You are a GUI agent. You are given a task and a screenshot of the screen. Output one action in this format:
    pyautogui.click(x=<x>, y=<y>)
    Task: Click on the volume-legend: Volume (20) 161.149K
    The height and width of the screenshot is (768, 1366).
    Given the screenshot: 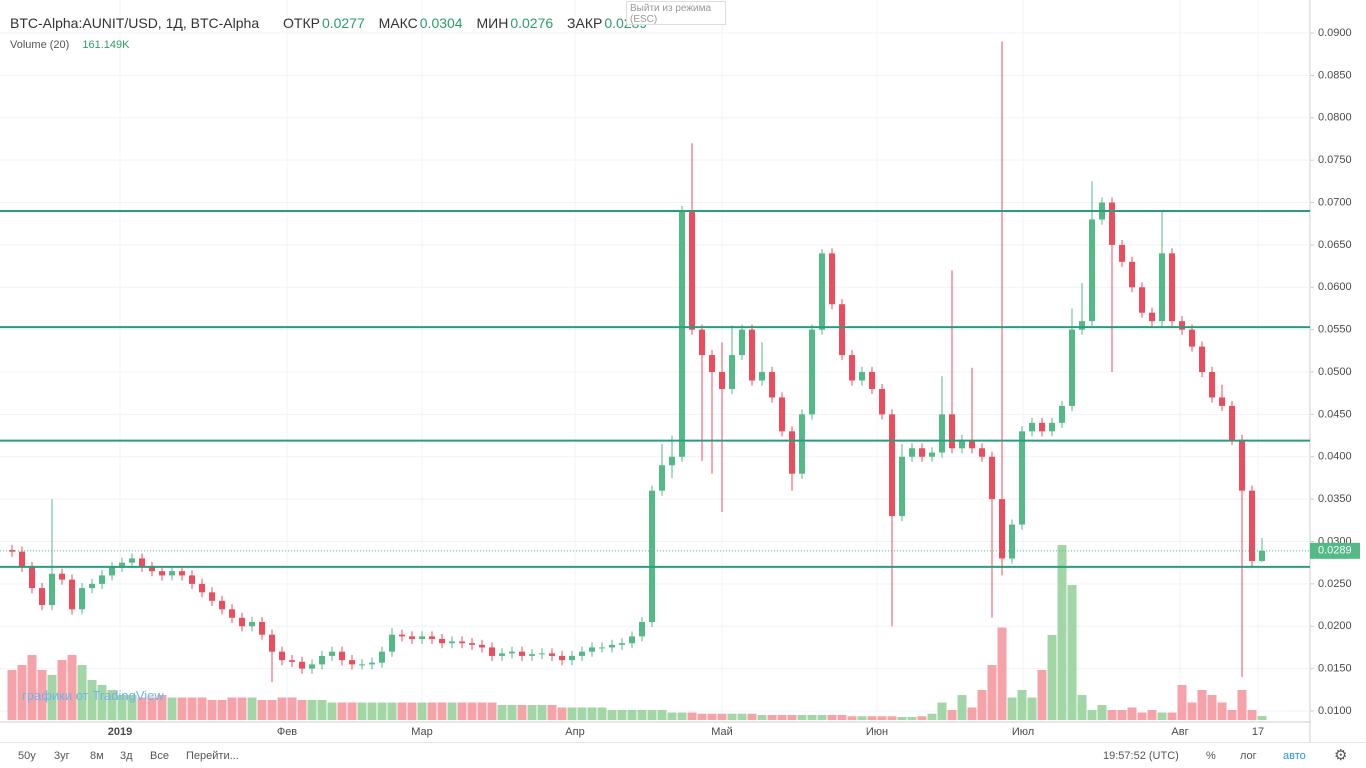 What is the action you would take?
    pyautogui.click(x=69, y=45)
    